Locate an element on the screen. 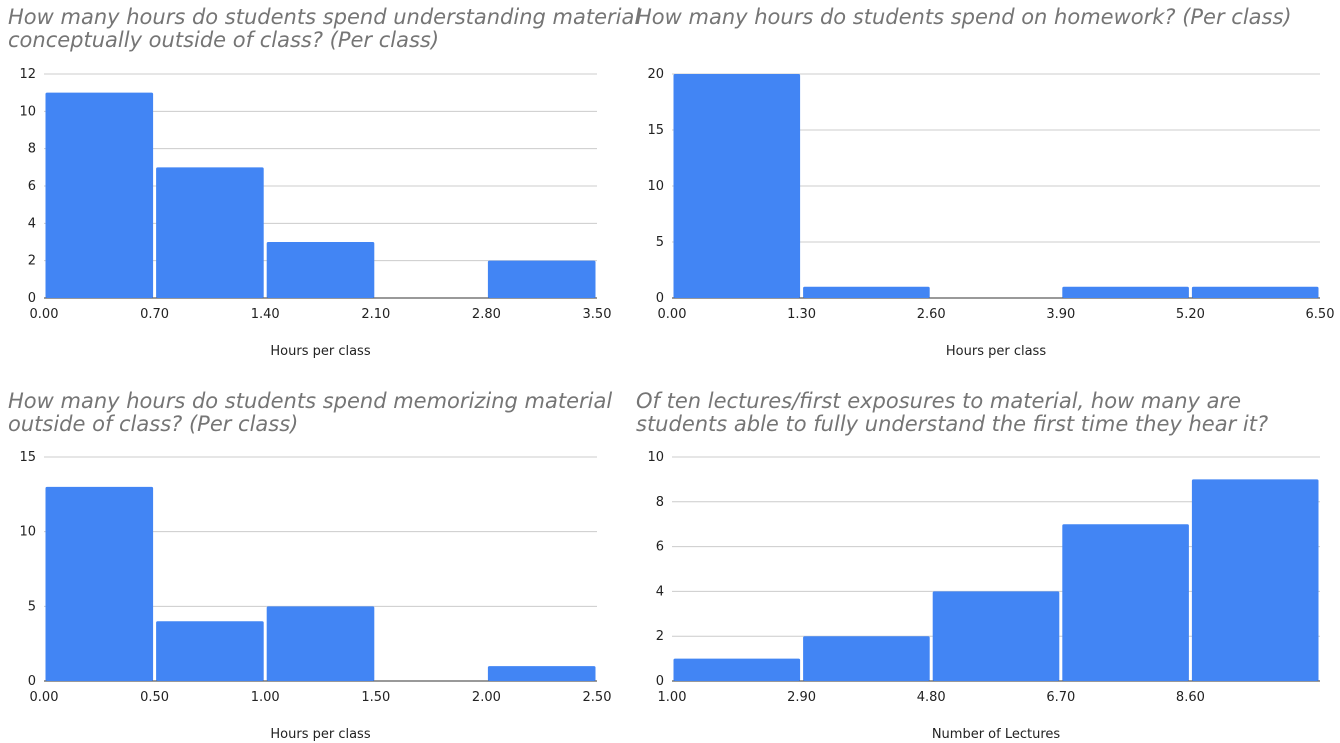  x-tick-label: 6.70 is located at coordinates (1060, 697).